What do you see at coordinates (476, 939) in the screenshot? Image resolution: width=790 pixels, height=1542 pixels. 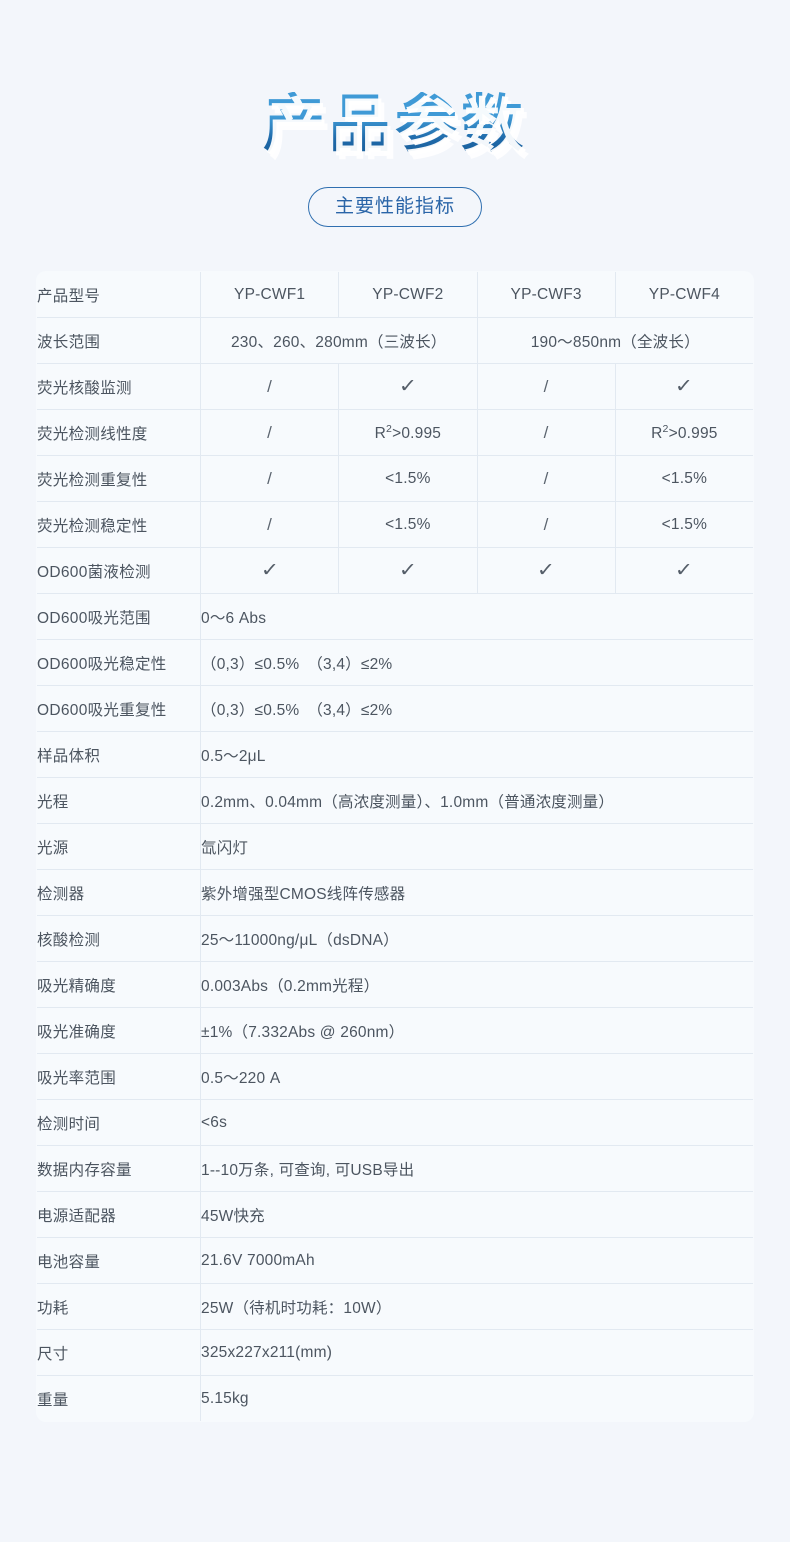 I see `table-cell: 25〜11000ng/μL（dsDNA）` at bounding box center [476, 939].